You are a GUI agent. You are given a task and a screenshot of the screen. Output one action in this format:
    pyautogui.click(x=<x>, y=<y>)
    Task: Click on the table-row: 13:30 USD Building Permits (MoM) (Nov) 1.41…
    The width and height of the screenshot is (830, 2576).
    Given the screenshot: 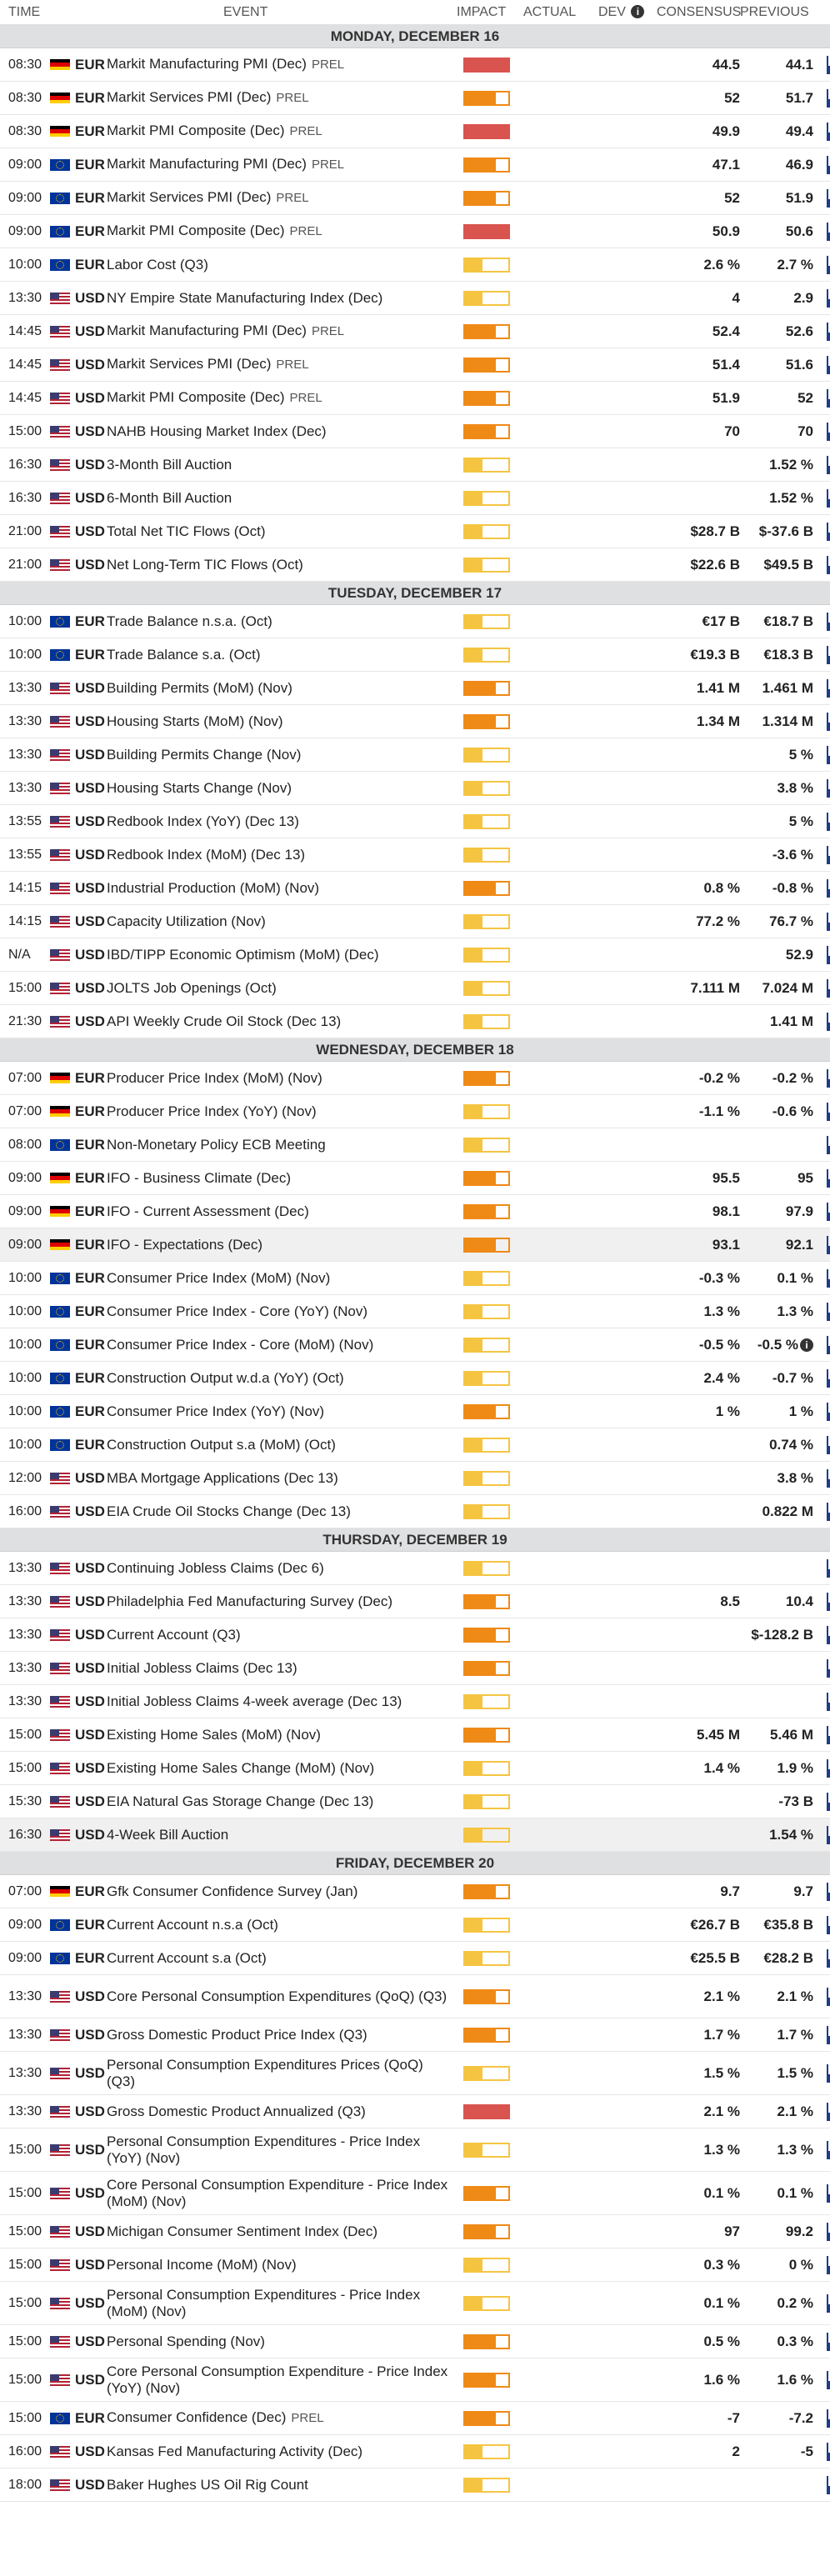 What is the action you would take?
    pyautogui.click(x=415, y=688)
    